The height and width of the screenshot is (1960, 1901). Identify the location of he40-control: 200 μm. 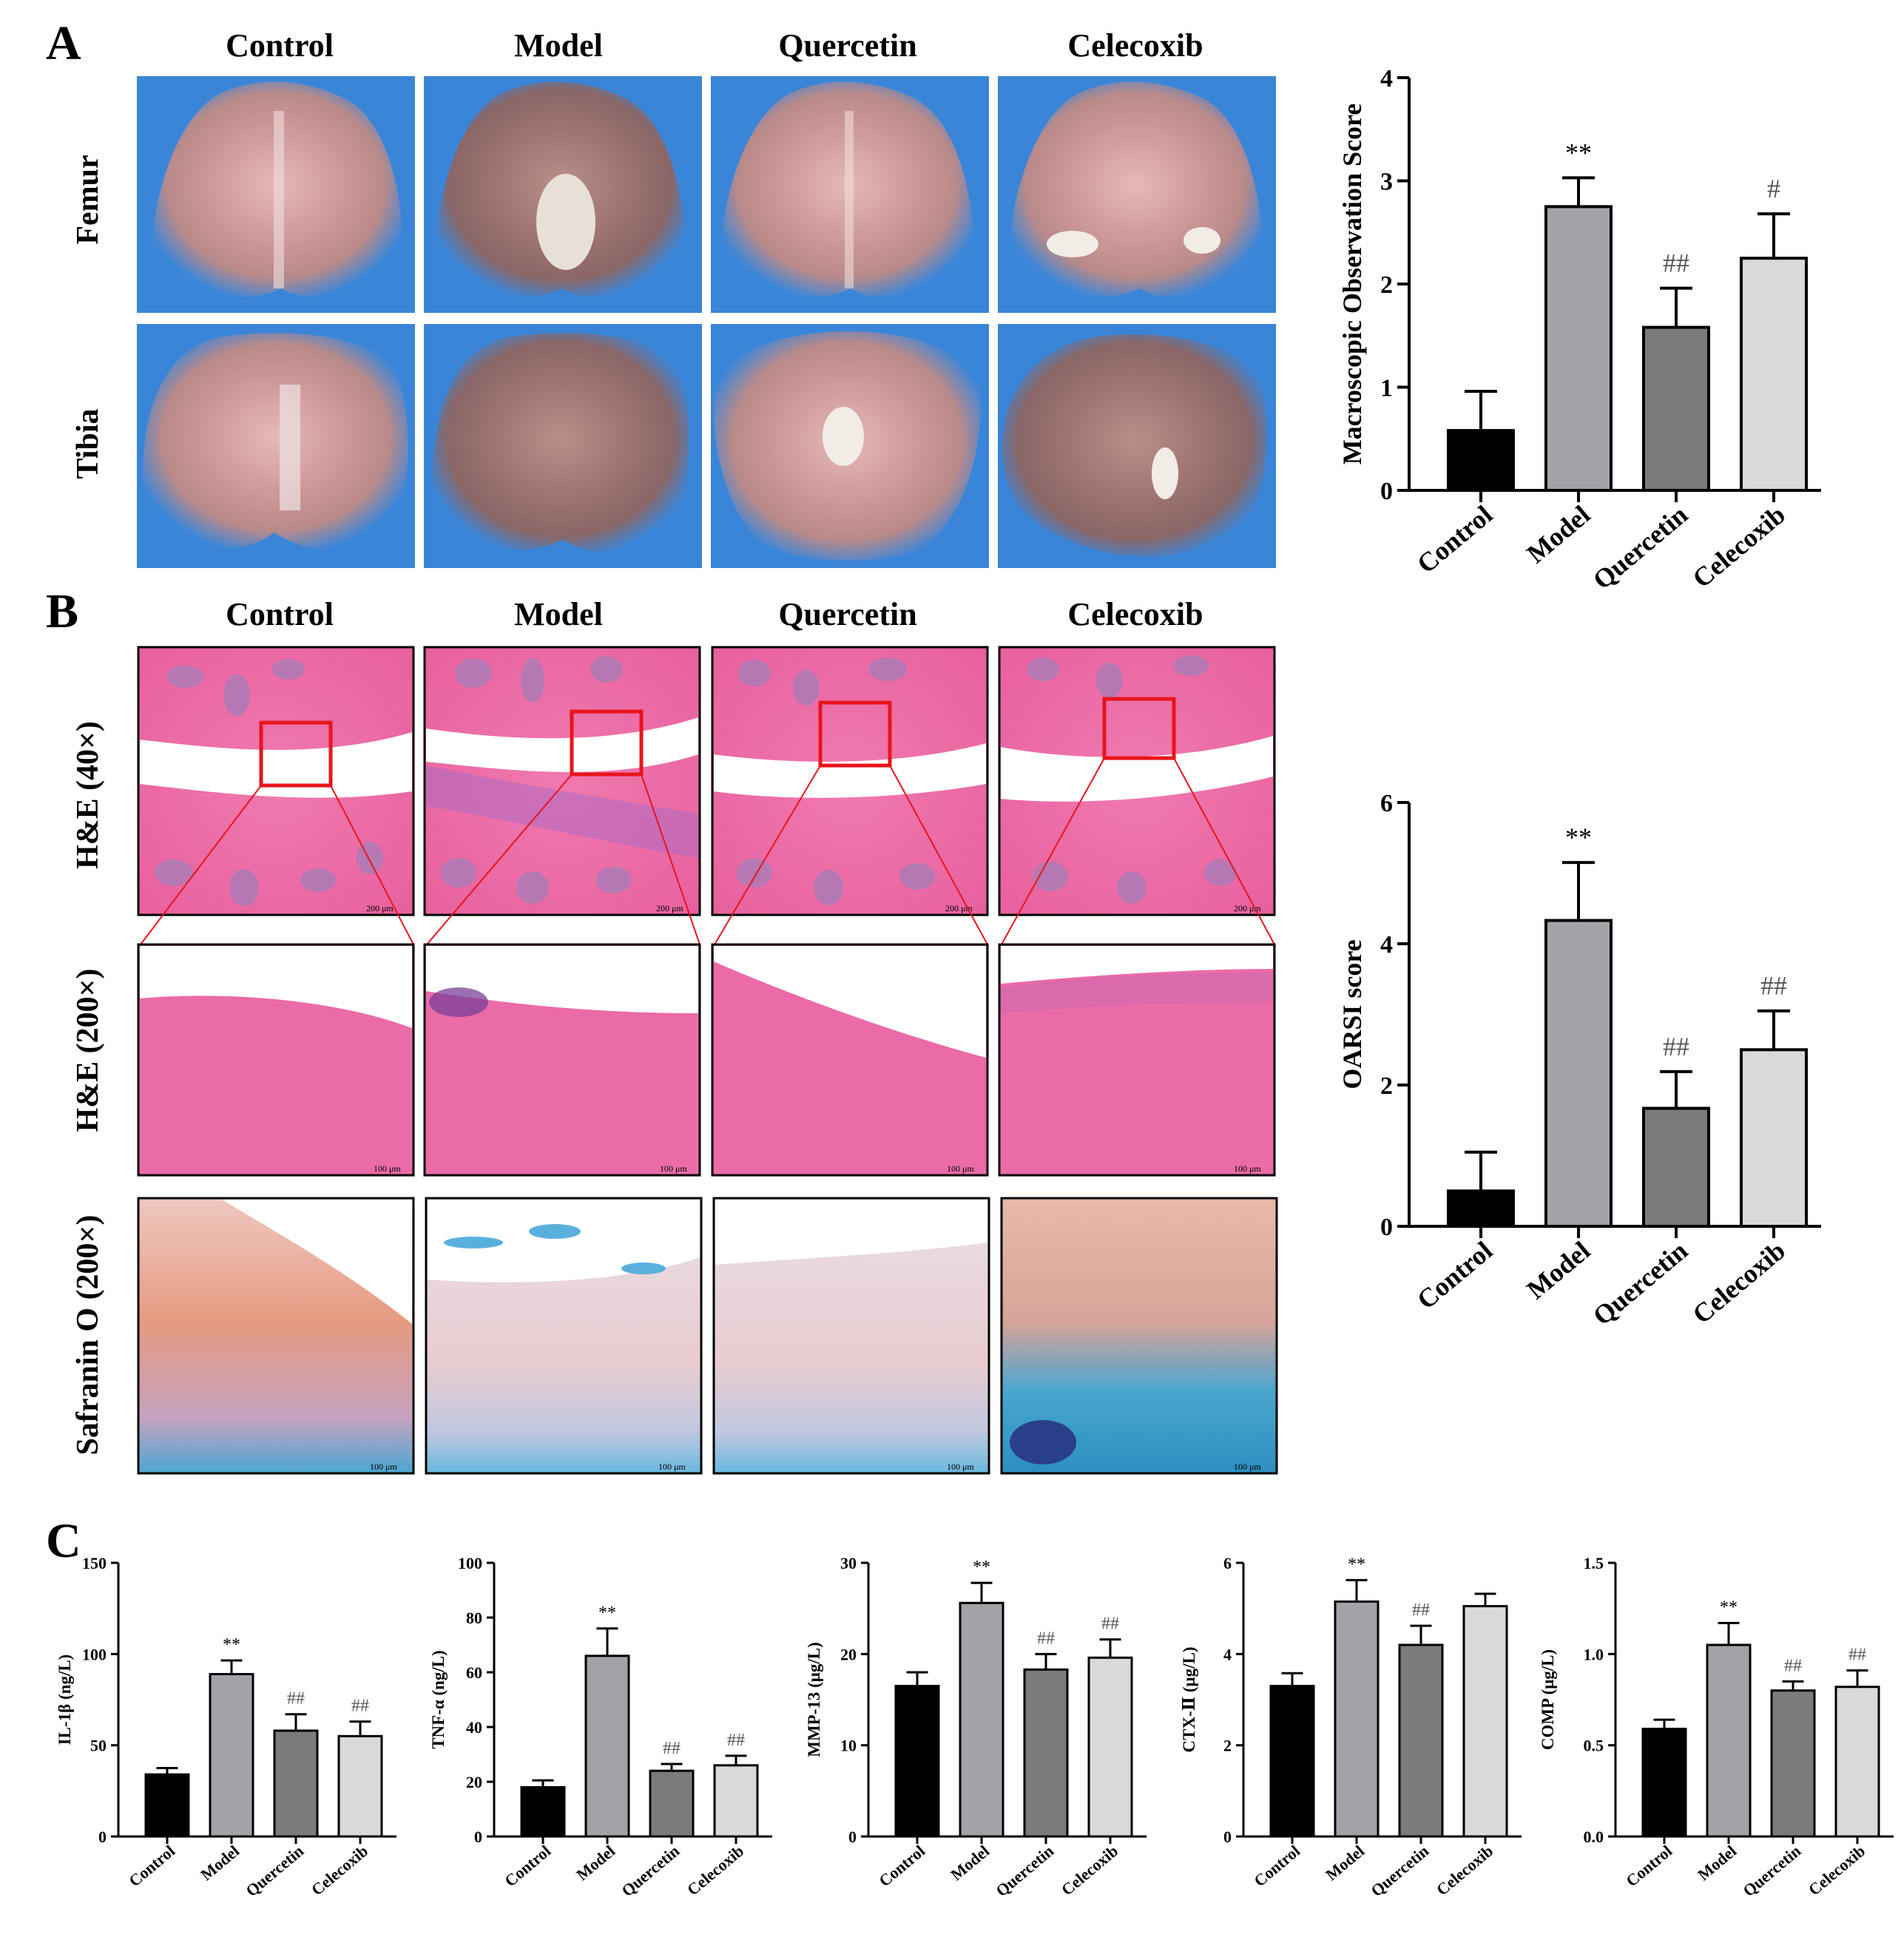
(276, 781).